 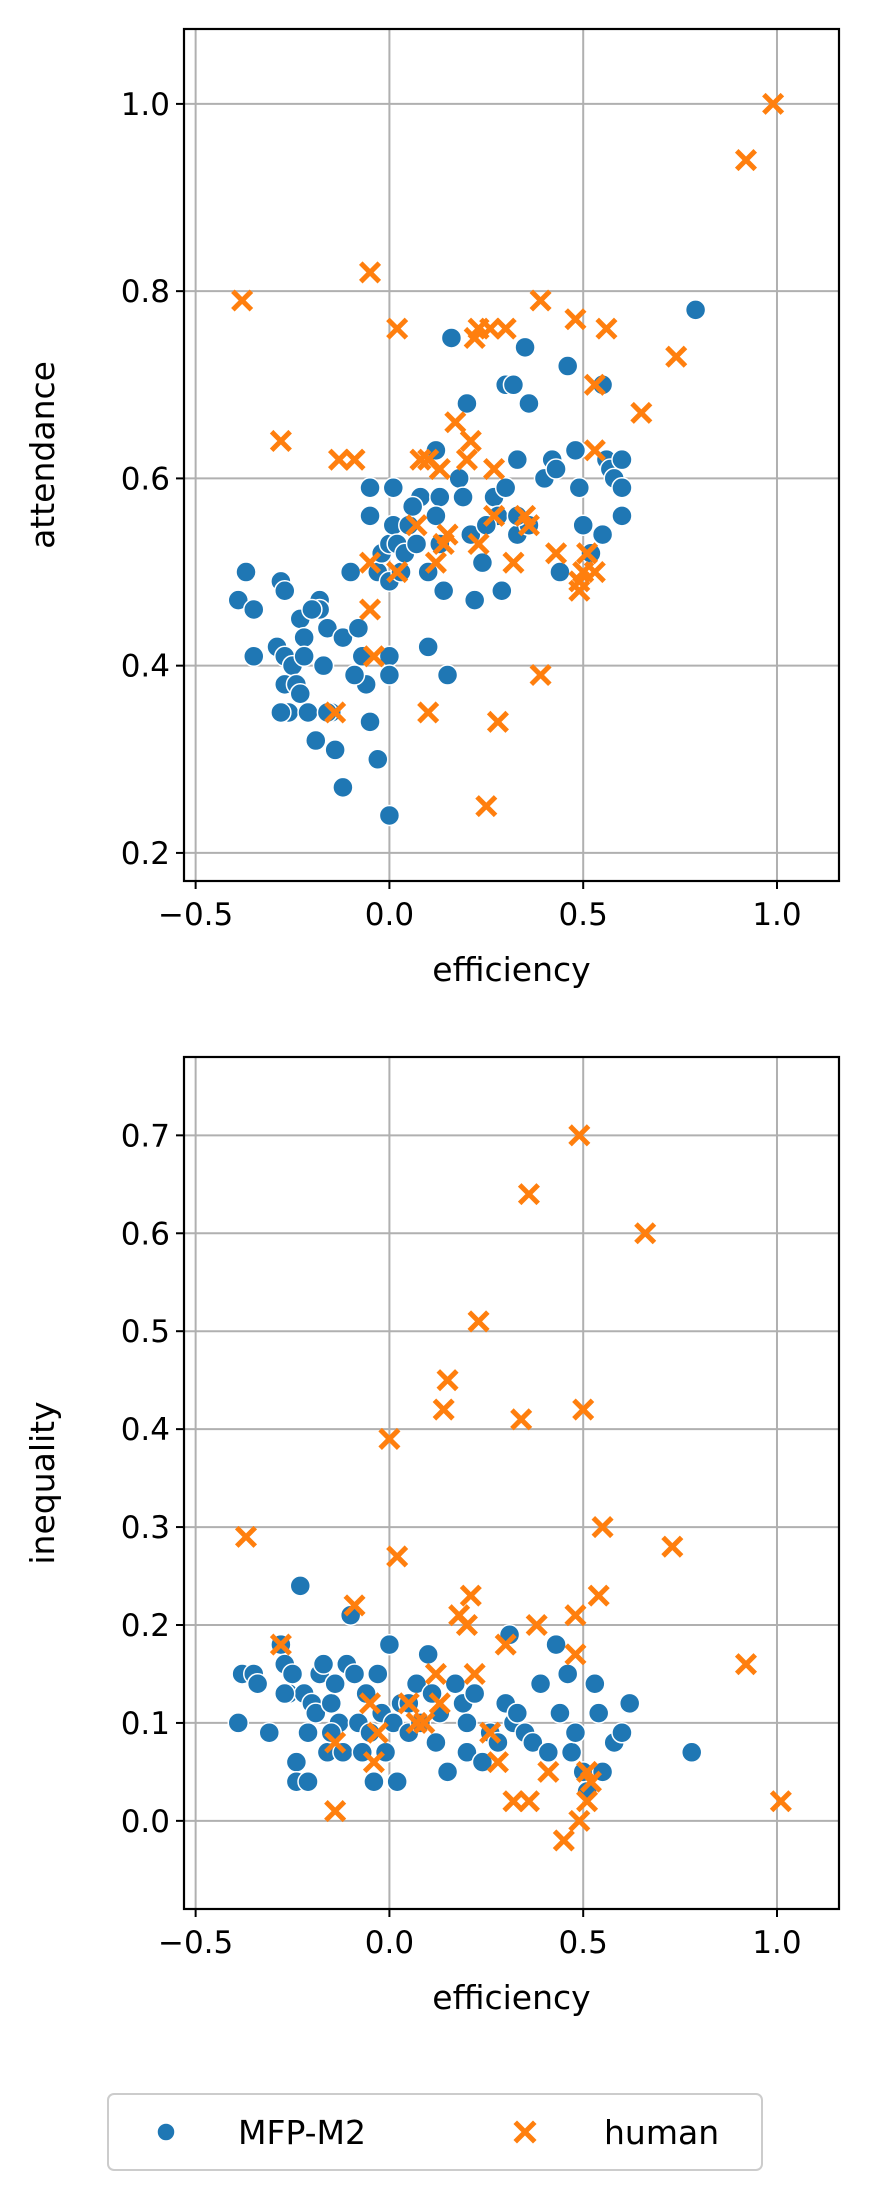 What do you see at coordinates (145, 105) in the screenshot?
I see `y-tick-label: 1.0` at bounding box center [145, 105].